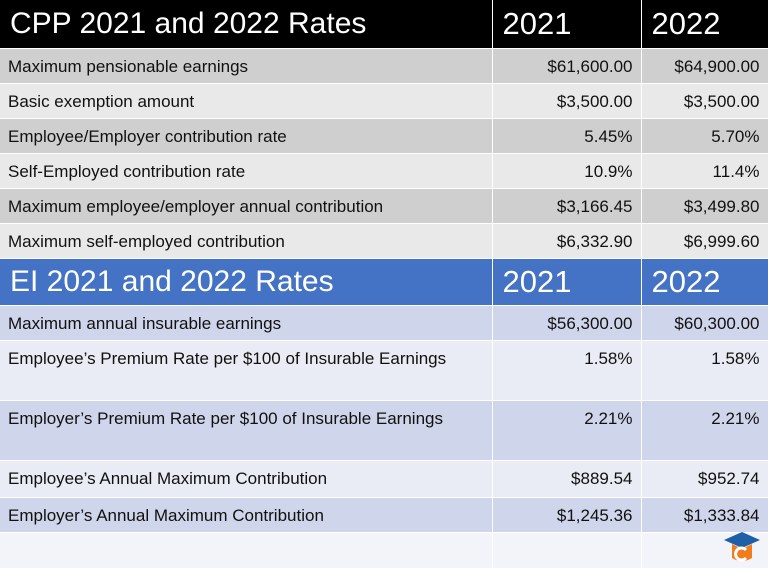 The image size is (768, 569). Describe the element at coordinates (567, 241) in the screenshot. I see `cell-value: $6,332.90` at that location.